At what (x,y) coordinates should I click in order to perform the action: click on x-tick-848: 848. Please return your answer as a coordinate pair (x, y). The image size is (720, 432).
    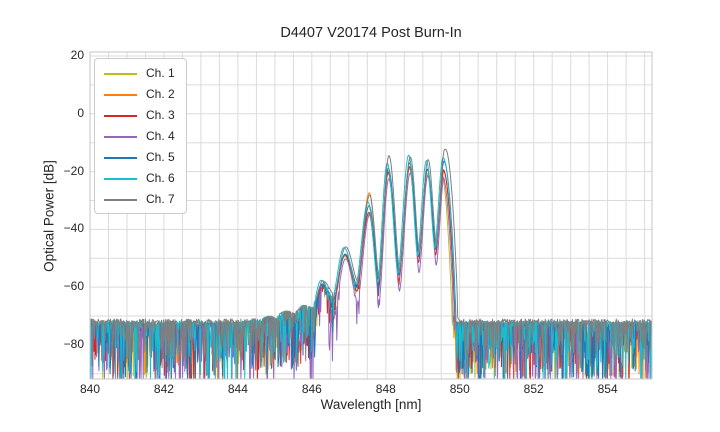
    Looking at the image, I should click on (385, 389).